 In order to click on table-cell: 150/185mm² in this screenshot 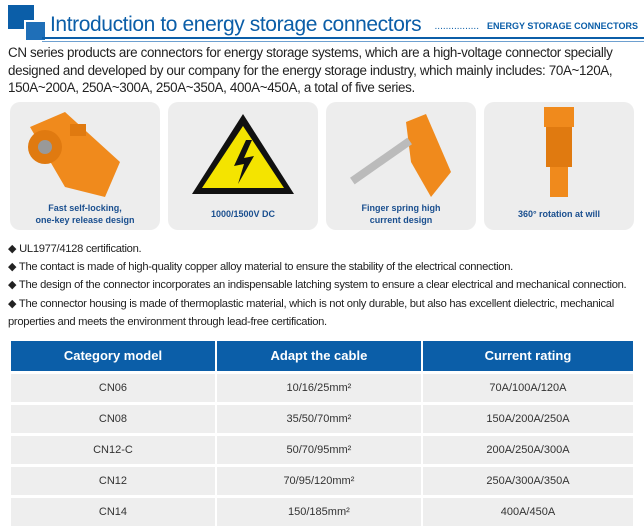, I will do `click(318, 511)`.